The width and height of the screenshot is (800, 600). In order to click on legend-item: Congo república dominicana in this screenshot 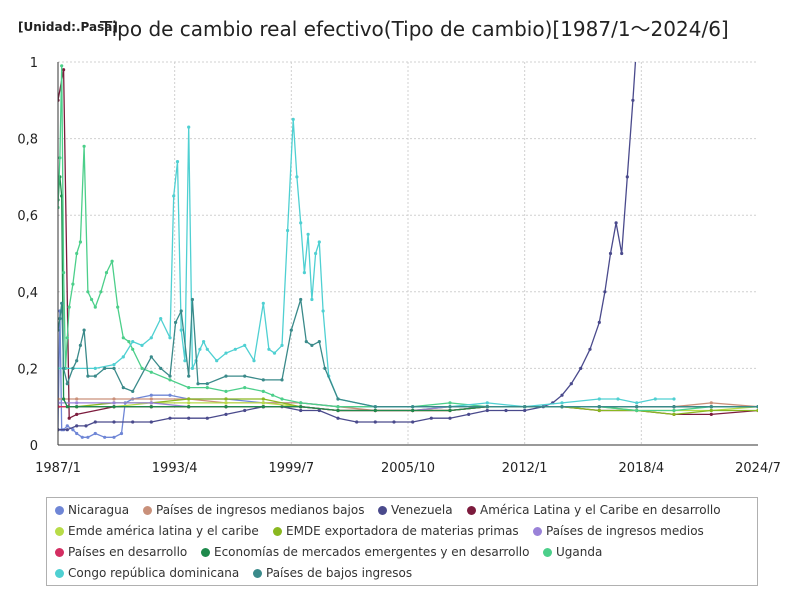, I will do `click(147, 573)`.